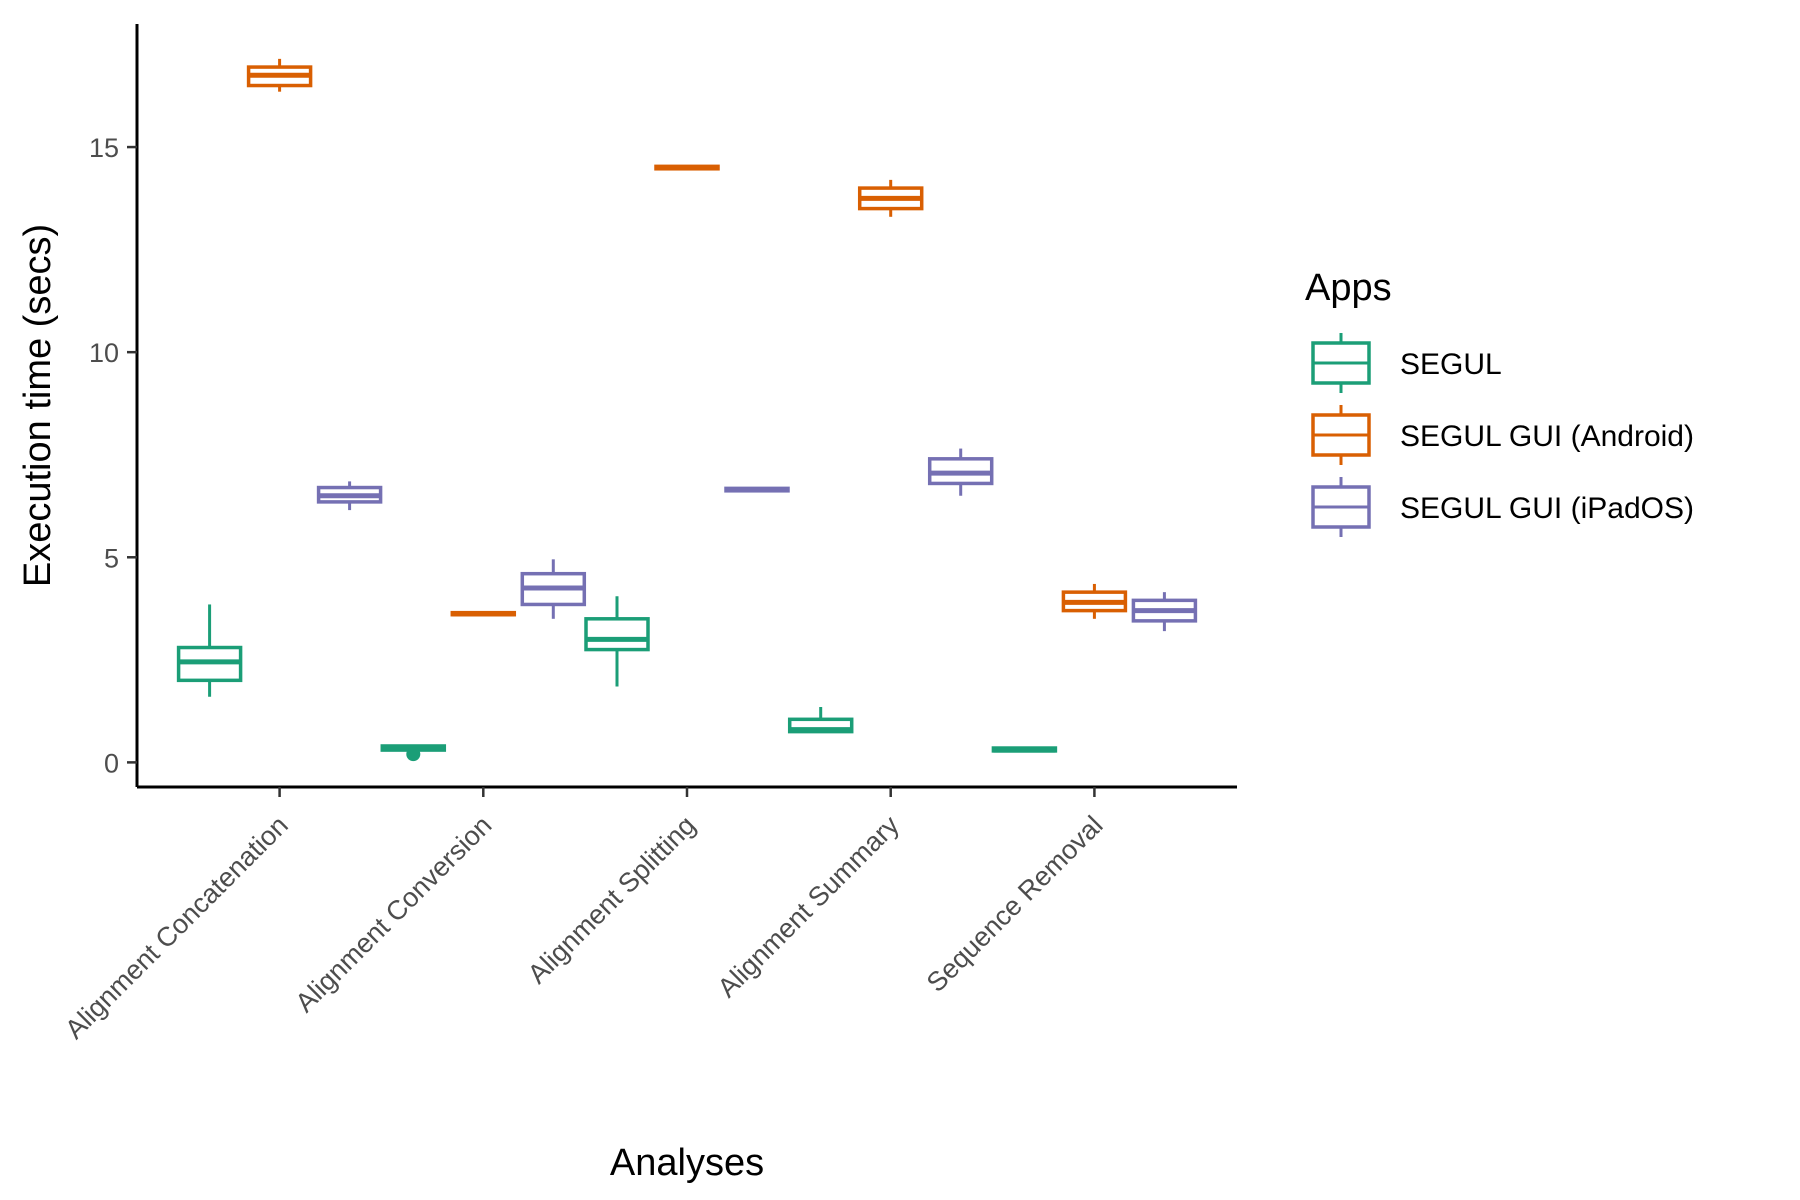 Image resolution: width=1800 pixels, height=1200 pixels. Describe the element at coordinates (104, 148) in the screenshot. I see `y-tick-label: 15` at that location.